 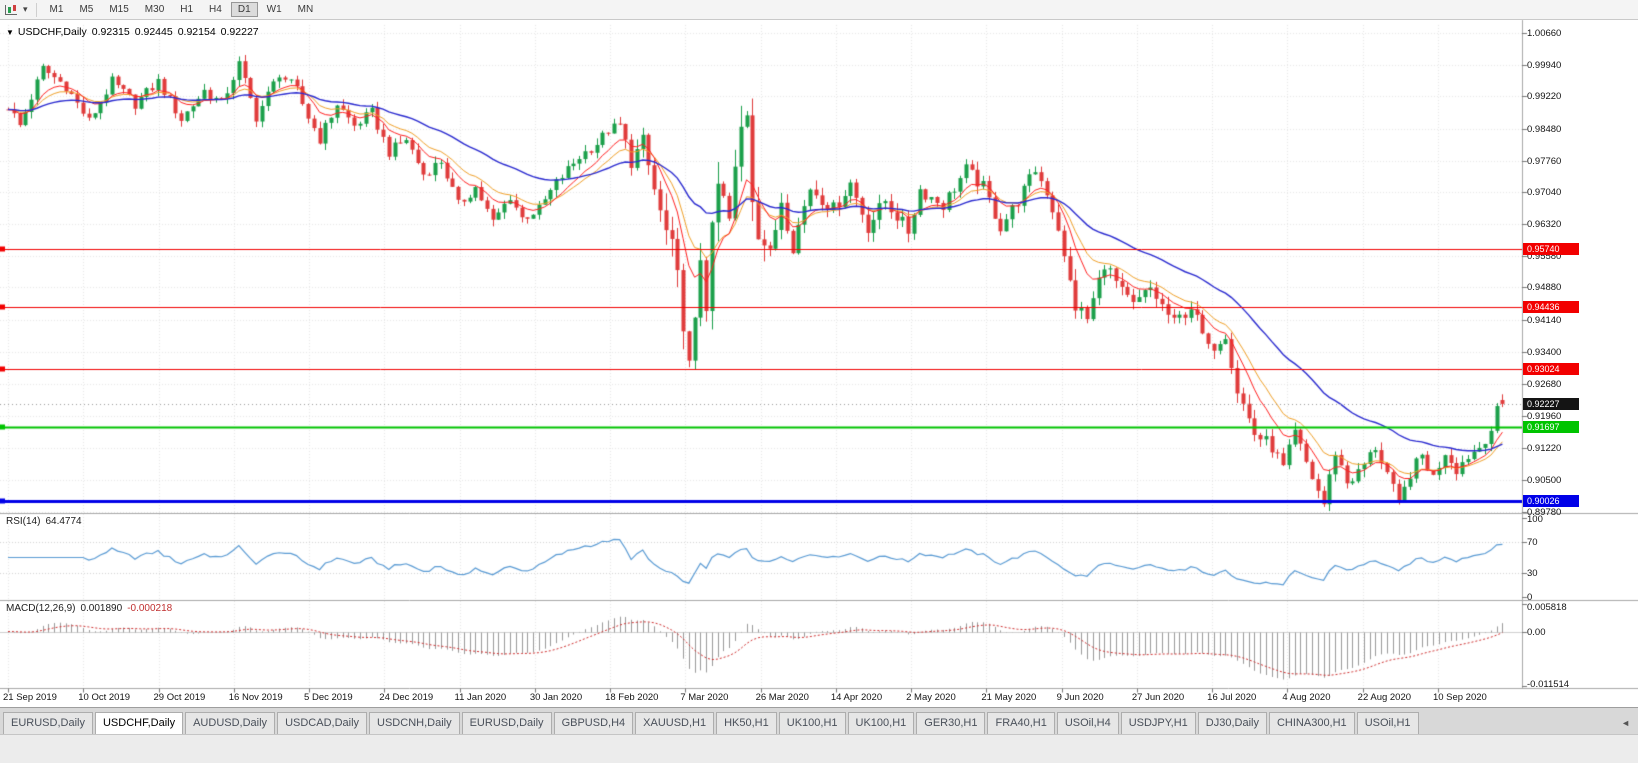 What do you see at coordinates (1087, 723) in the screenshot?
I see `tab-usoil-h4: USOil,H4` at bounding box center [1087, 723].